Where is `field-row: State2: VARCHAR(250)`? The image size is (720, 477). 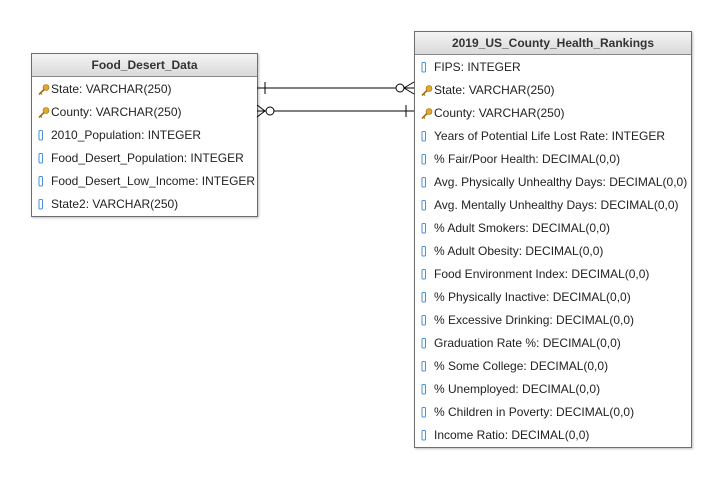
field-row: State2: VARCHAR(250) is located at coordinates (144, 204).